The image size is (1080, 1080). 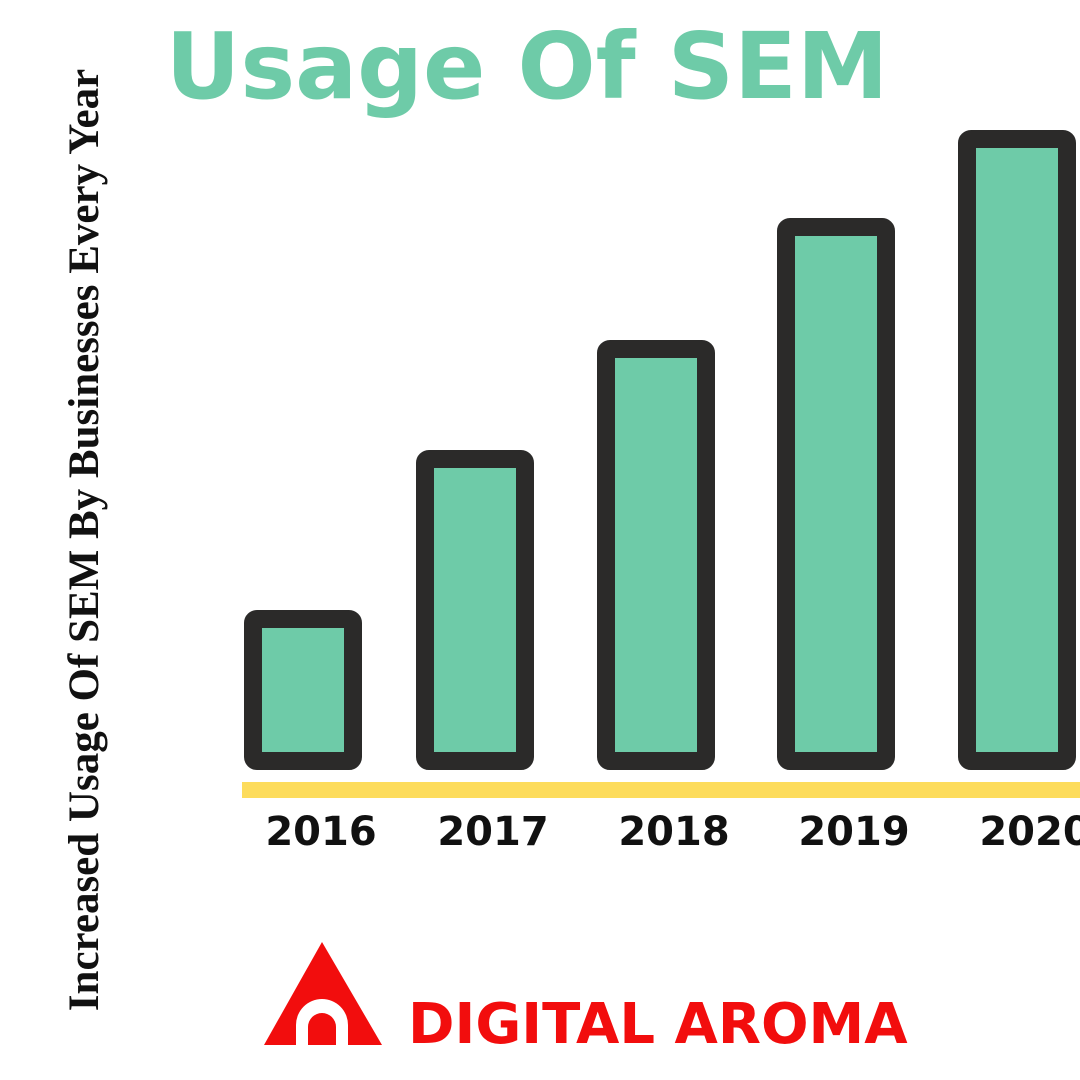 I want to click on brand-name: DIGITAL AROMA, so click(x=658, y=1024).